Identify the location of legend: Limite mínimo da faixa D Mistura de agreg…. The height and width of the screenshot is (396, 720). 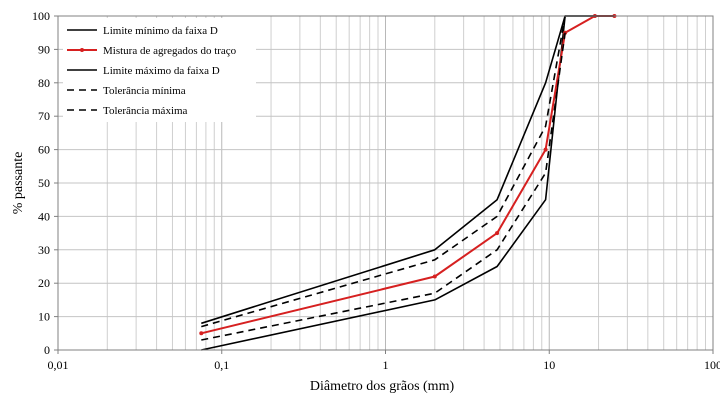
(159, 70).